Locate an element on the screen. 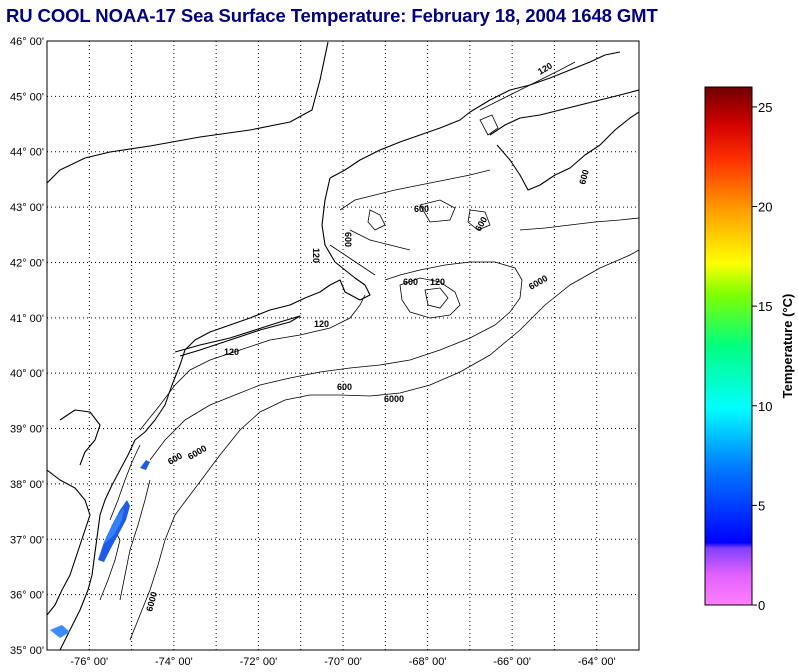  latitude-label: 37° 00' is located at coordinates (27, 540).